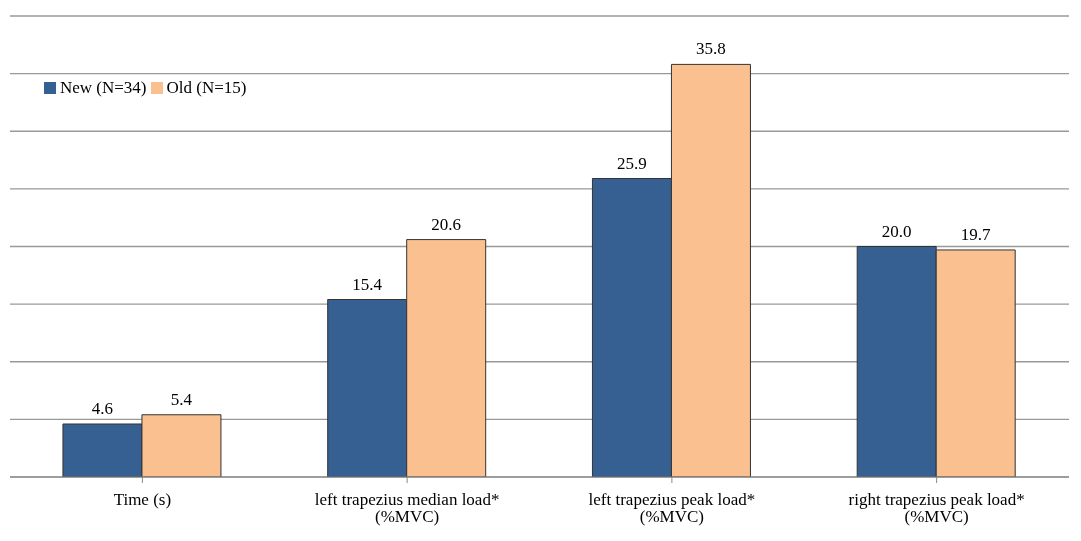 The height and width of the screenshot is (541, 1081). I want to click on data-label: 19.7, so click(976, 234).